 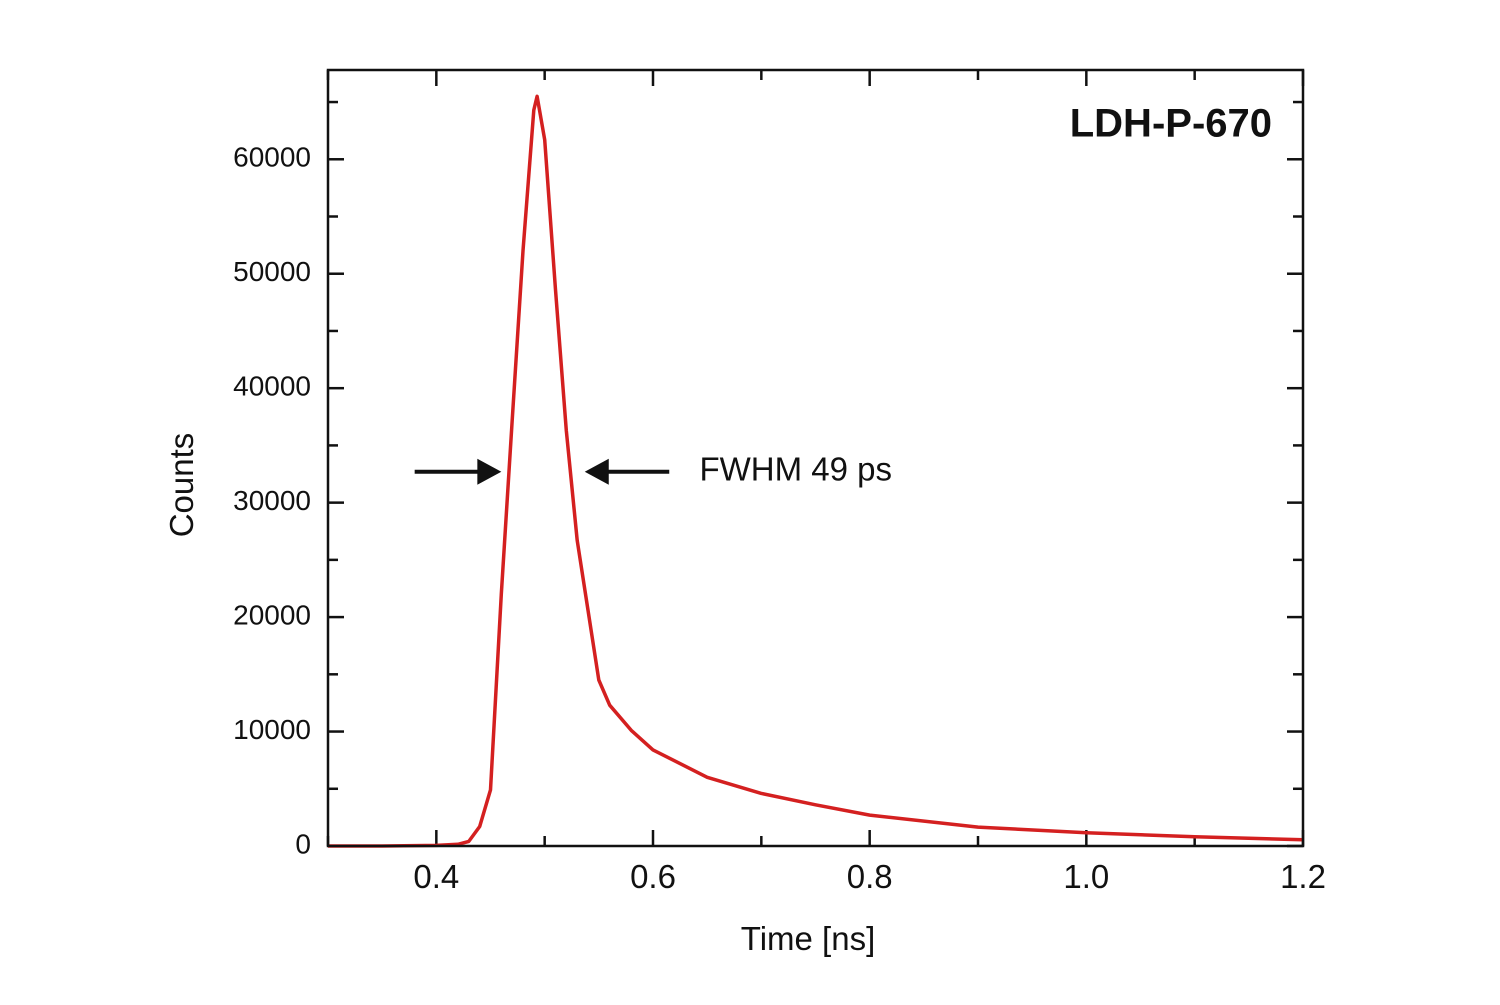 What do you see at coordinates (181, 485) in the screenshot?
I see `y-axis-label: Counts` at bounding box center [181, 485].